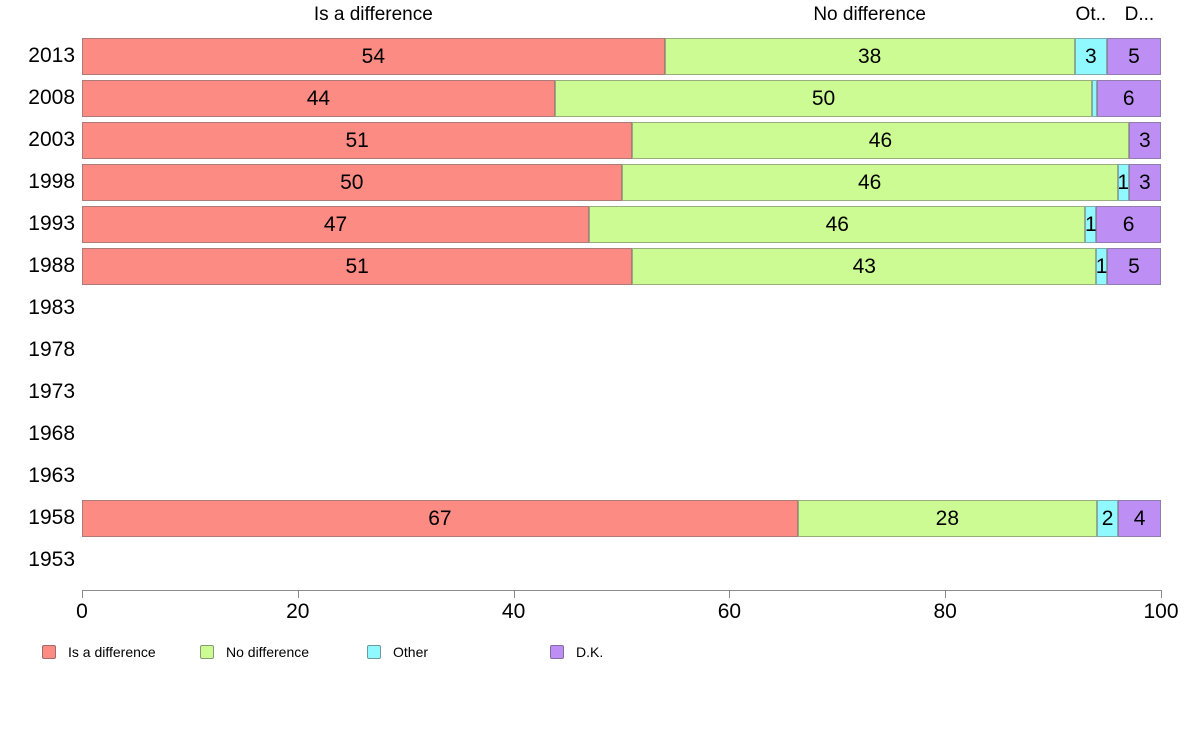 The image size is (1188, 736). I want to click on chart-row: 1953, so click(580, 560).